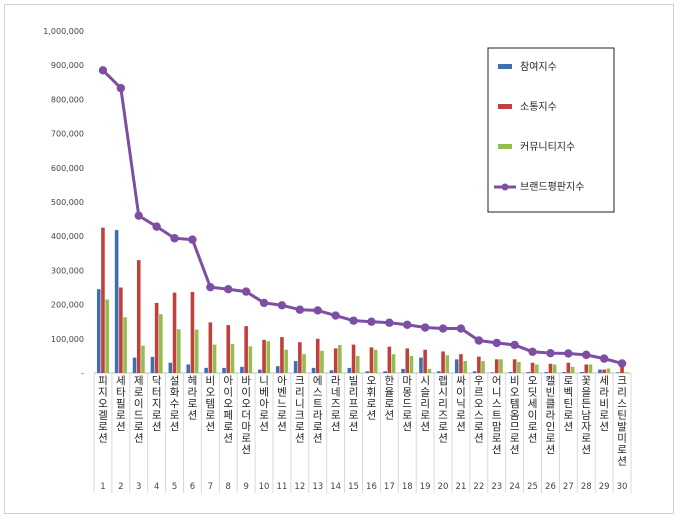 This screenshot has width=680, height=520. What do you see at coordinates (389, 487) in the screenshot?
I see `rank-label: 17` at bounding box center [389, 487].